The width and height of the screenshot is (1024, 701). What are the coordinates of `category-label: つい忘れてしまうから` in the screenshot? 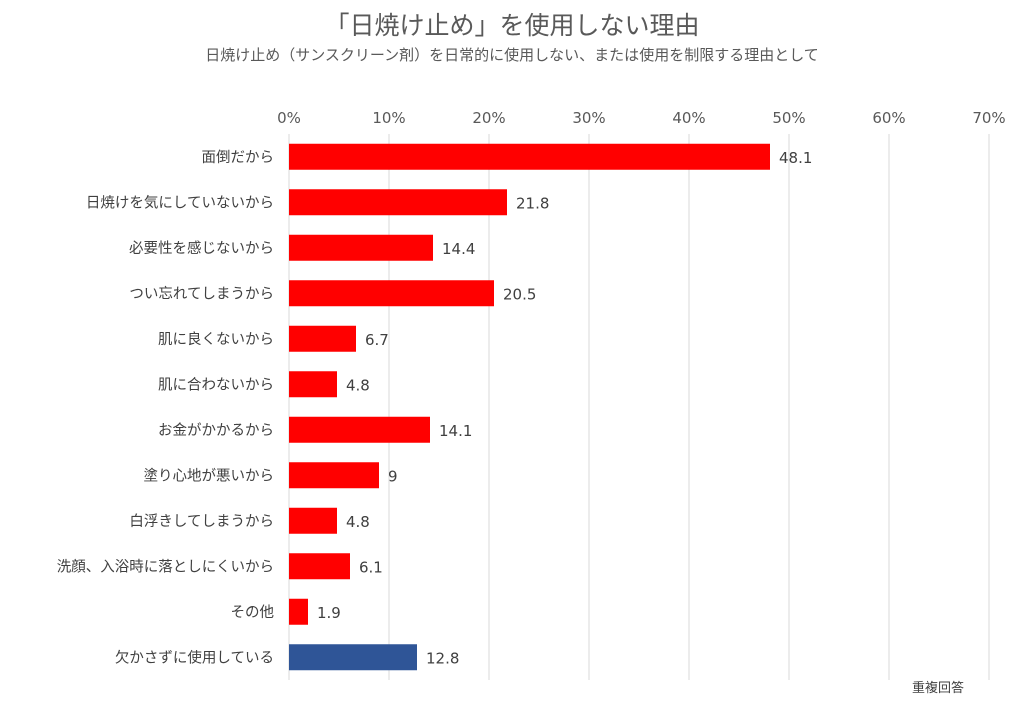 It's located at (201, 293).